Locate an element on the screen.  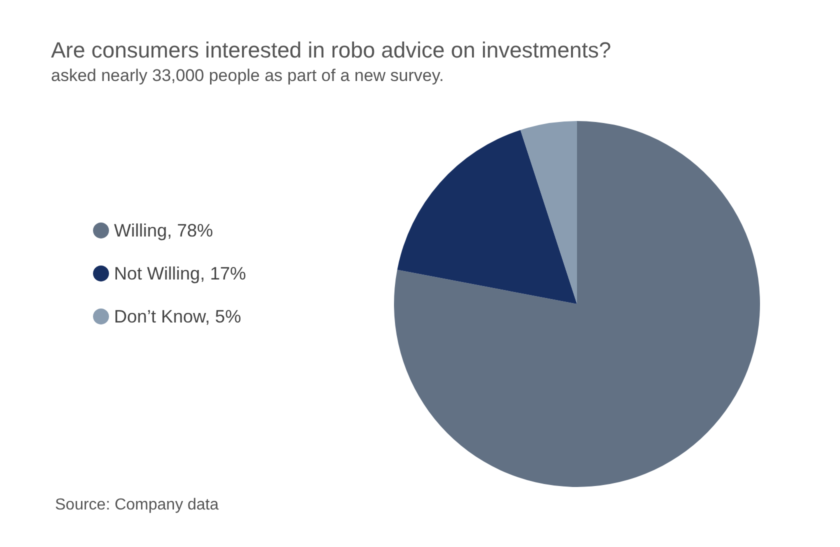
chart-subtitle: asked nearly 33,000 people as part of a new survey. is located at coordinates (247, 75).